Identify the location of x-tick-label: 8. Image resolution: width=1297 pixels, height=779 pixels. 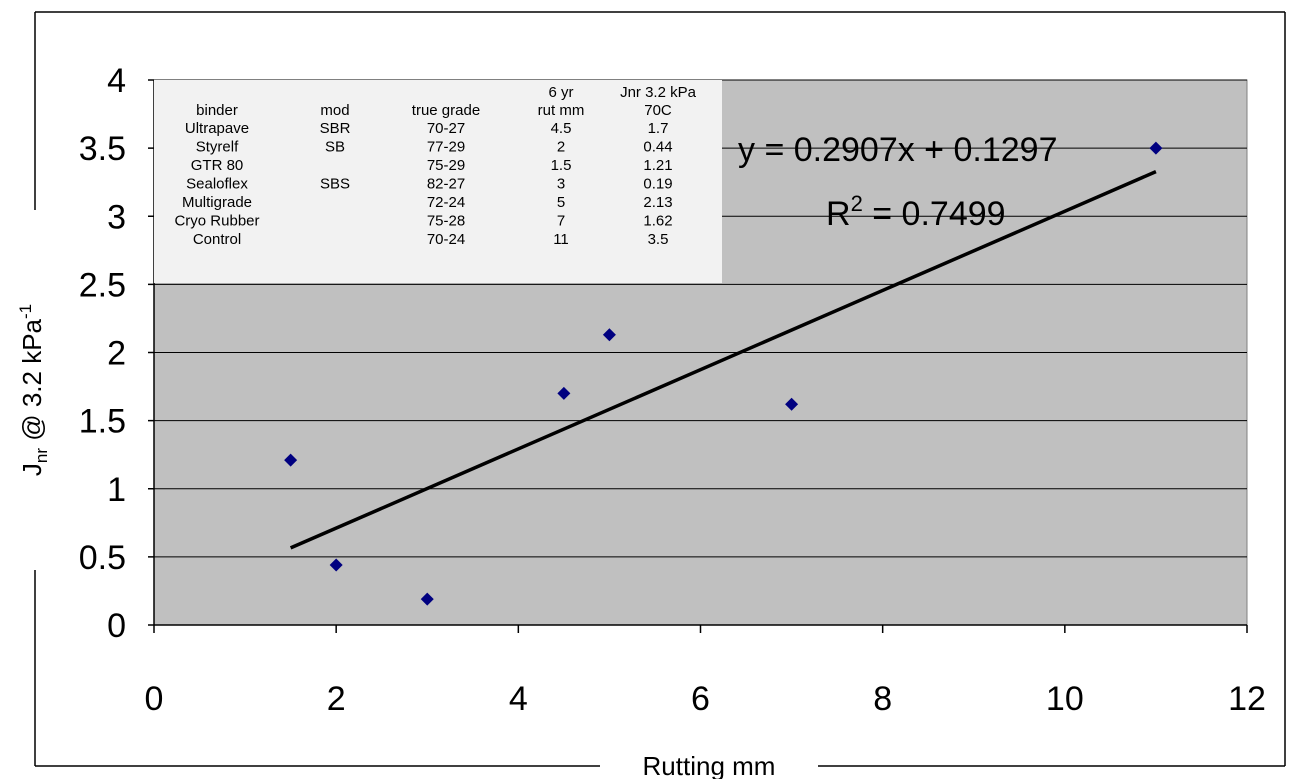
(882, 699).